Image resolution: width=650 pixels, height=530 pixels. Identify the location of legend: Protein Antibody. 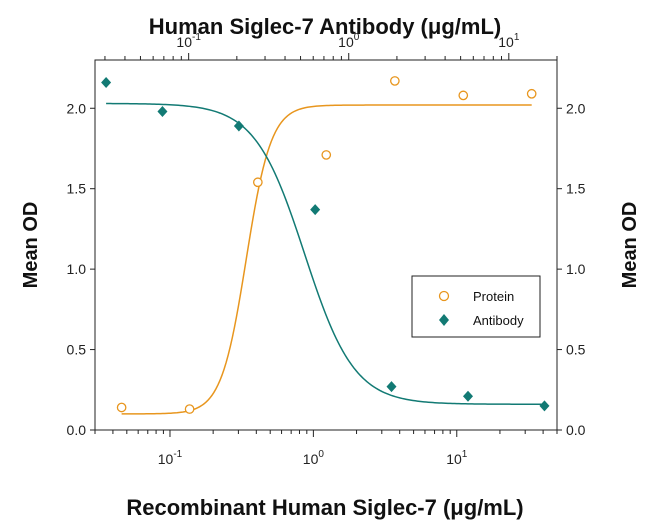
(476, 306).